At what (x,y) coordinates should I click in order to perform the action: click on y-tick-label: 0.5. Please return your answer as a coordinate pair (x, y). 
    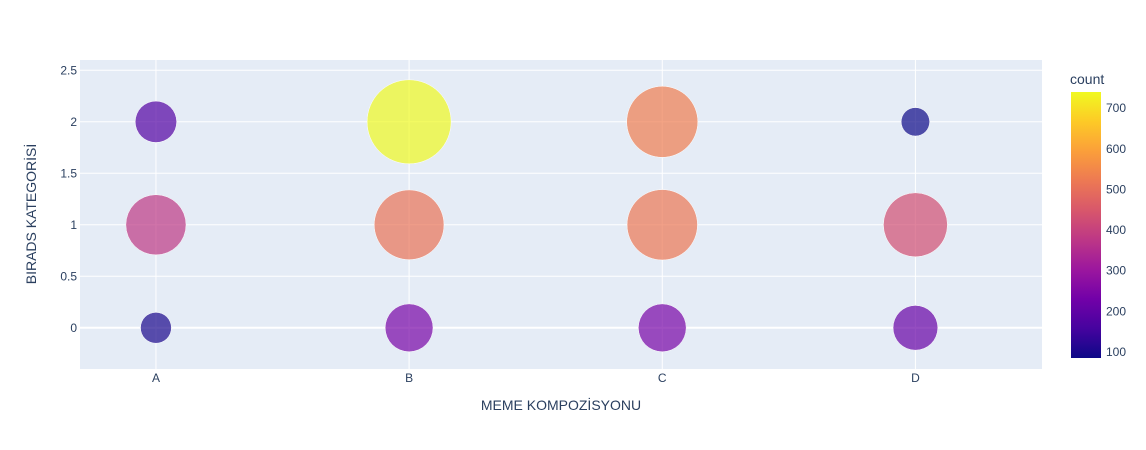
    Looking at the image, I should click on (68, 276).